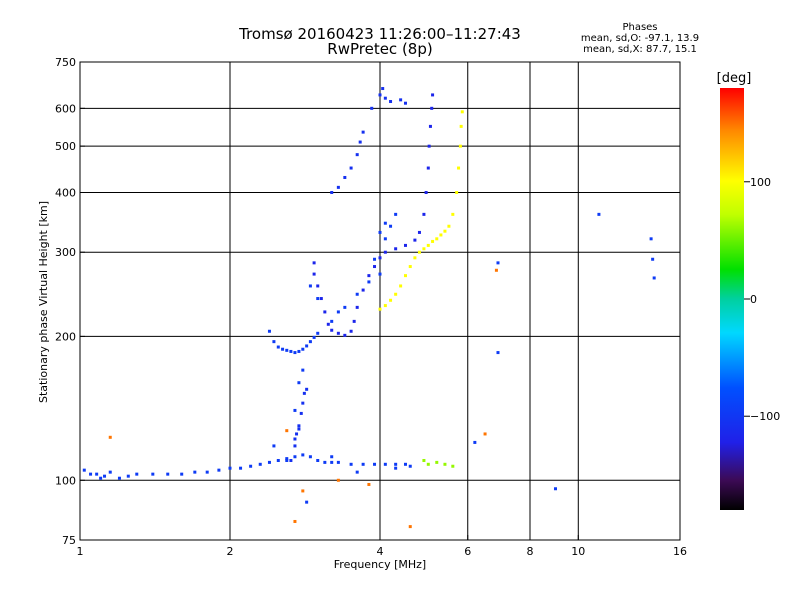 This screenshot has height=600, width=800. I want to click on x-tick-label: 10, so click(578, 551).